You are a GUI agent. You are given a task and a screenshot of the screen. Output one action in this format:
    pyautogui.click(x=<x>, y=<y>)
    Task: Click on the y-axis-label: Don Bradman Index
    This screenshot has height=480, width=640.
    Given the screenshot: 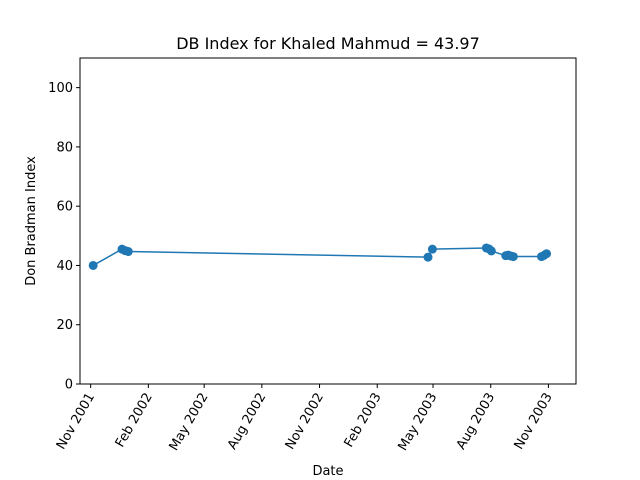 What is the action you would take?
    pyautogui.click(x=31, y=221)
    